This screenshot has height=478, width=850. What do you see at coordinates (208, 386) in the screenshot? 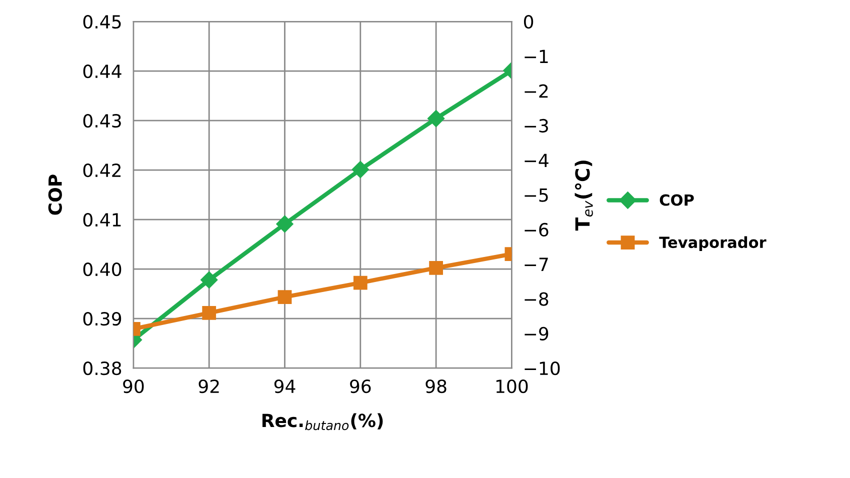
I see `x-tick-label: 92` at bounding box center [208, 386].